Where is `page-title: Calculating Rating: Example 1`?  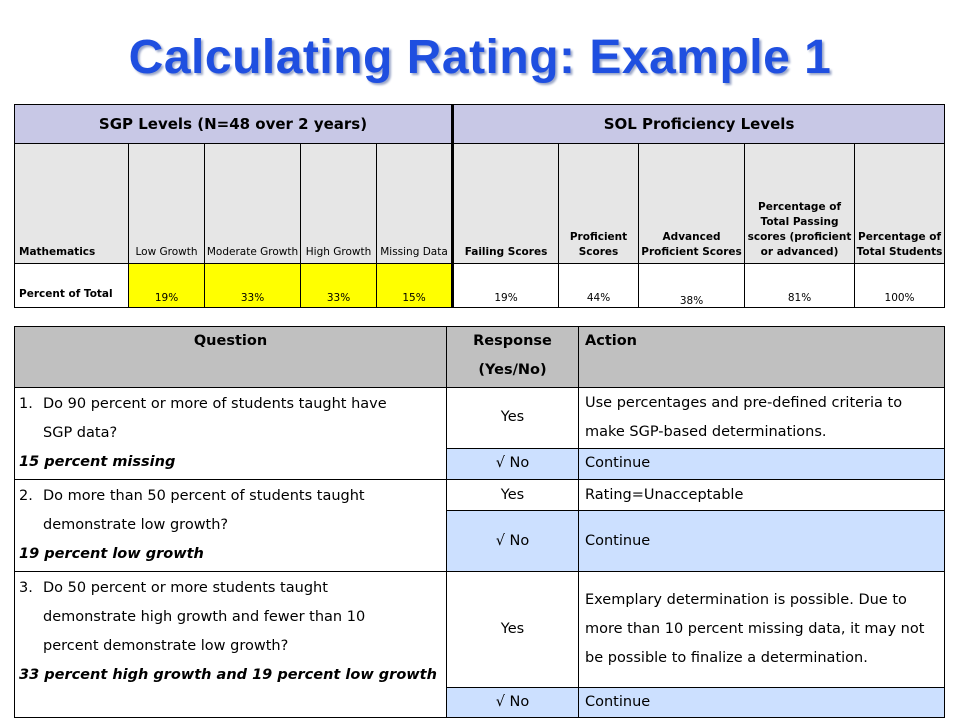 page-title: Calculating Rating: Example 1 is located at coordinates (480, 57).